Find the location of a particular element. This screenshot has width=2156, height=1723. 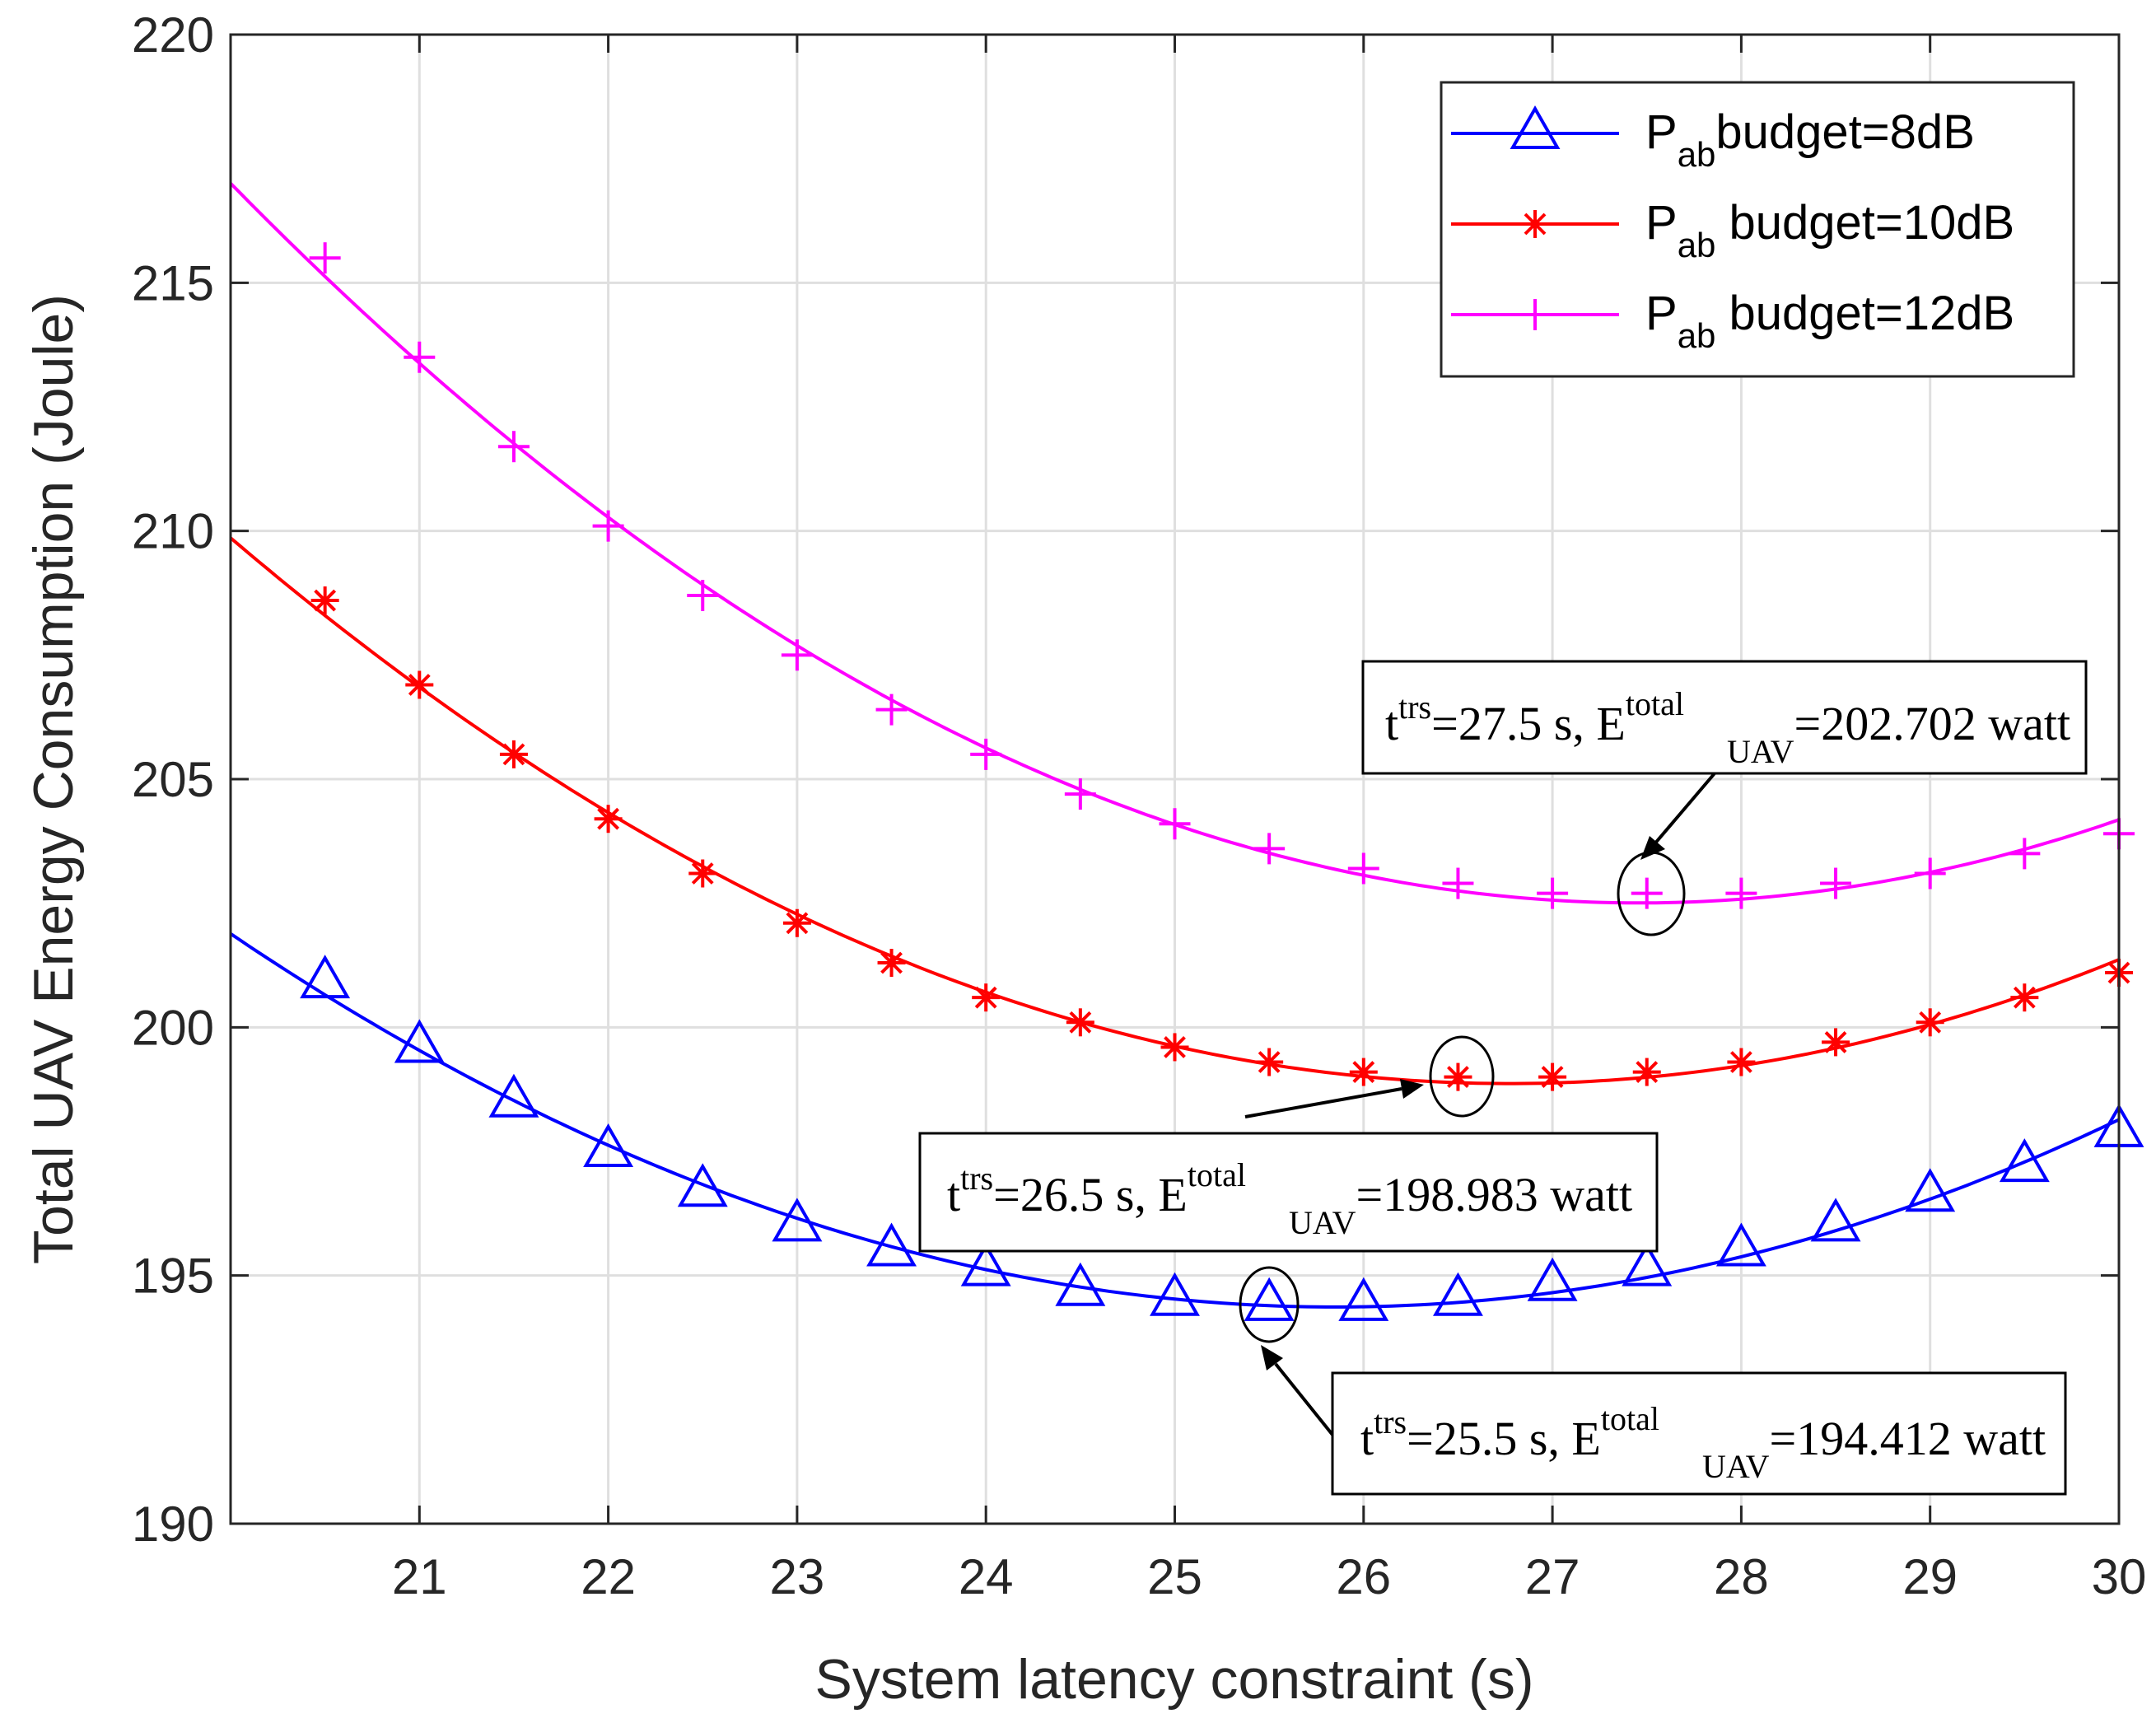

annotation-arrow-8db is located at coordinates (1297, 1390).